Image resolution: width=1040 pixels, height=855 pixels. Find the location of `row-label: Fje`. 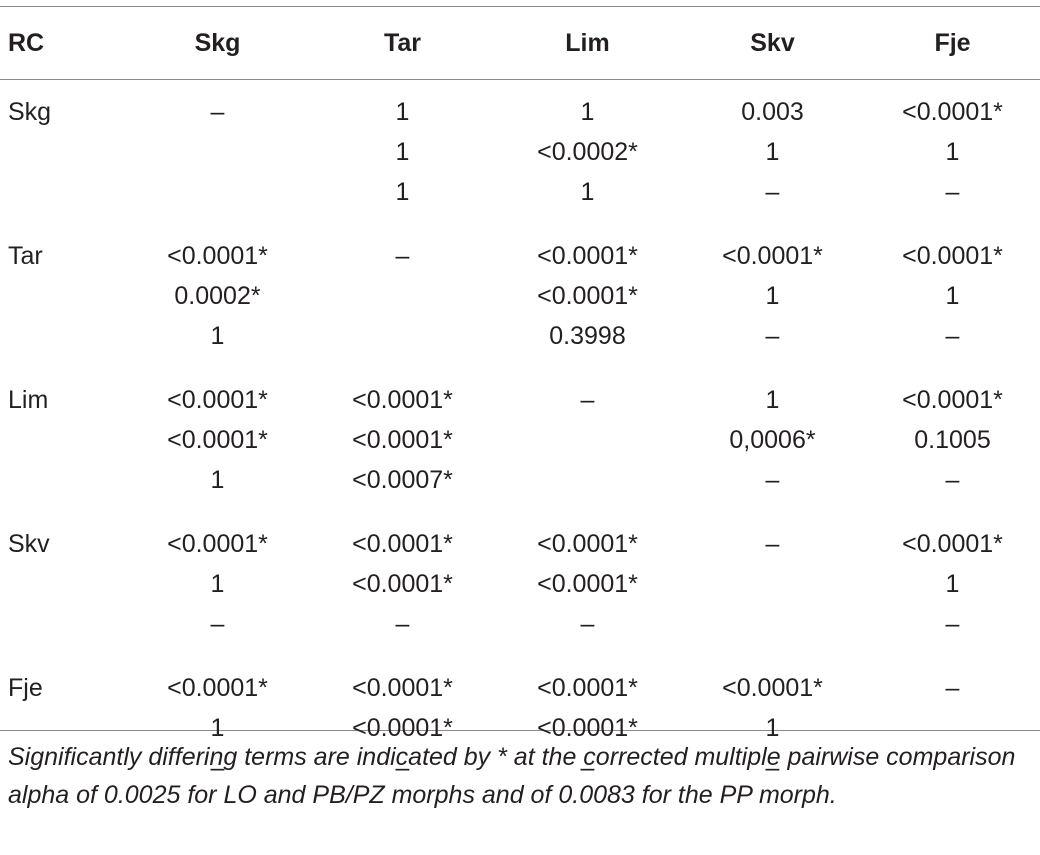

row-label: Fje is located at coordinates (62, 728).